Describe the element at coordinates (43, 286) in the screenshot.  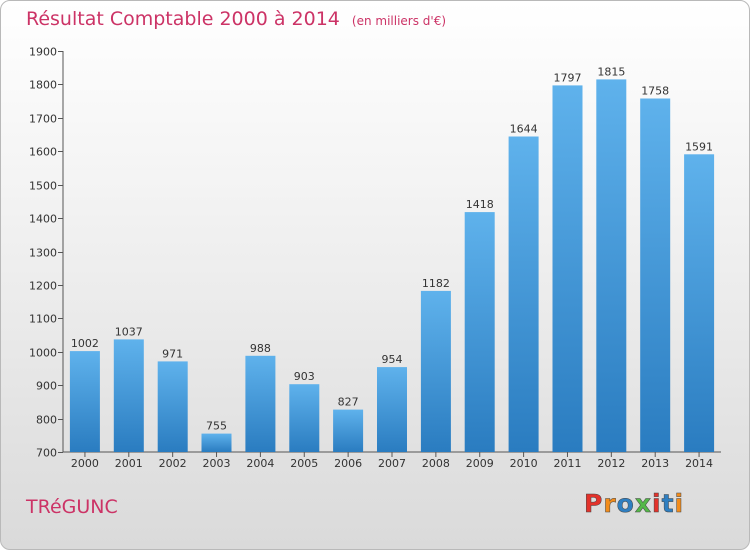
I see `y-tick-label: 1200` at that location.